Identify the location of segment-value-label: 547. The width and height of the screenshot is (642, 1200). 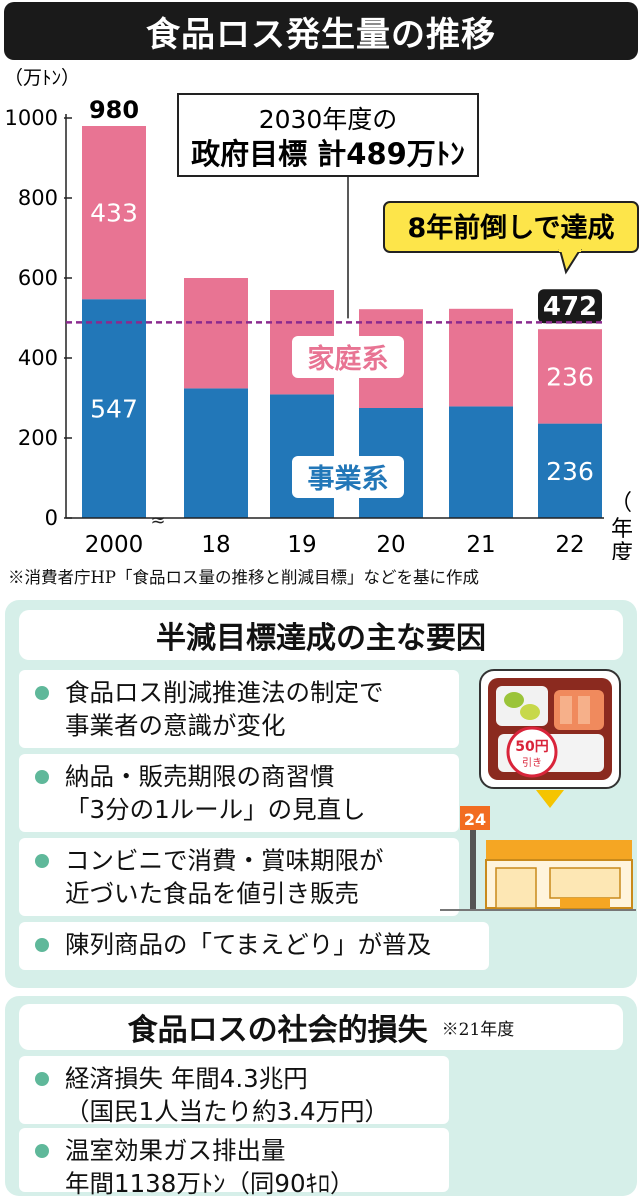
(114, 409).